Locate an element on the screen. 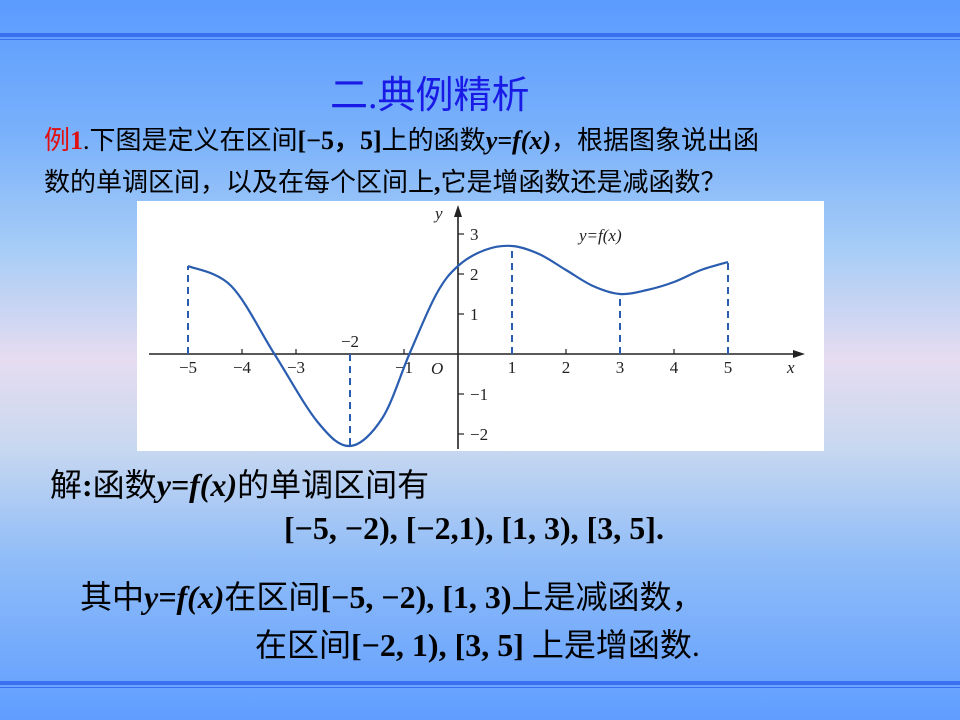  text: 数的单调区间，以及在每个区间上 is located at coordinates (239, 182).